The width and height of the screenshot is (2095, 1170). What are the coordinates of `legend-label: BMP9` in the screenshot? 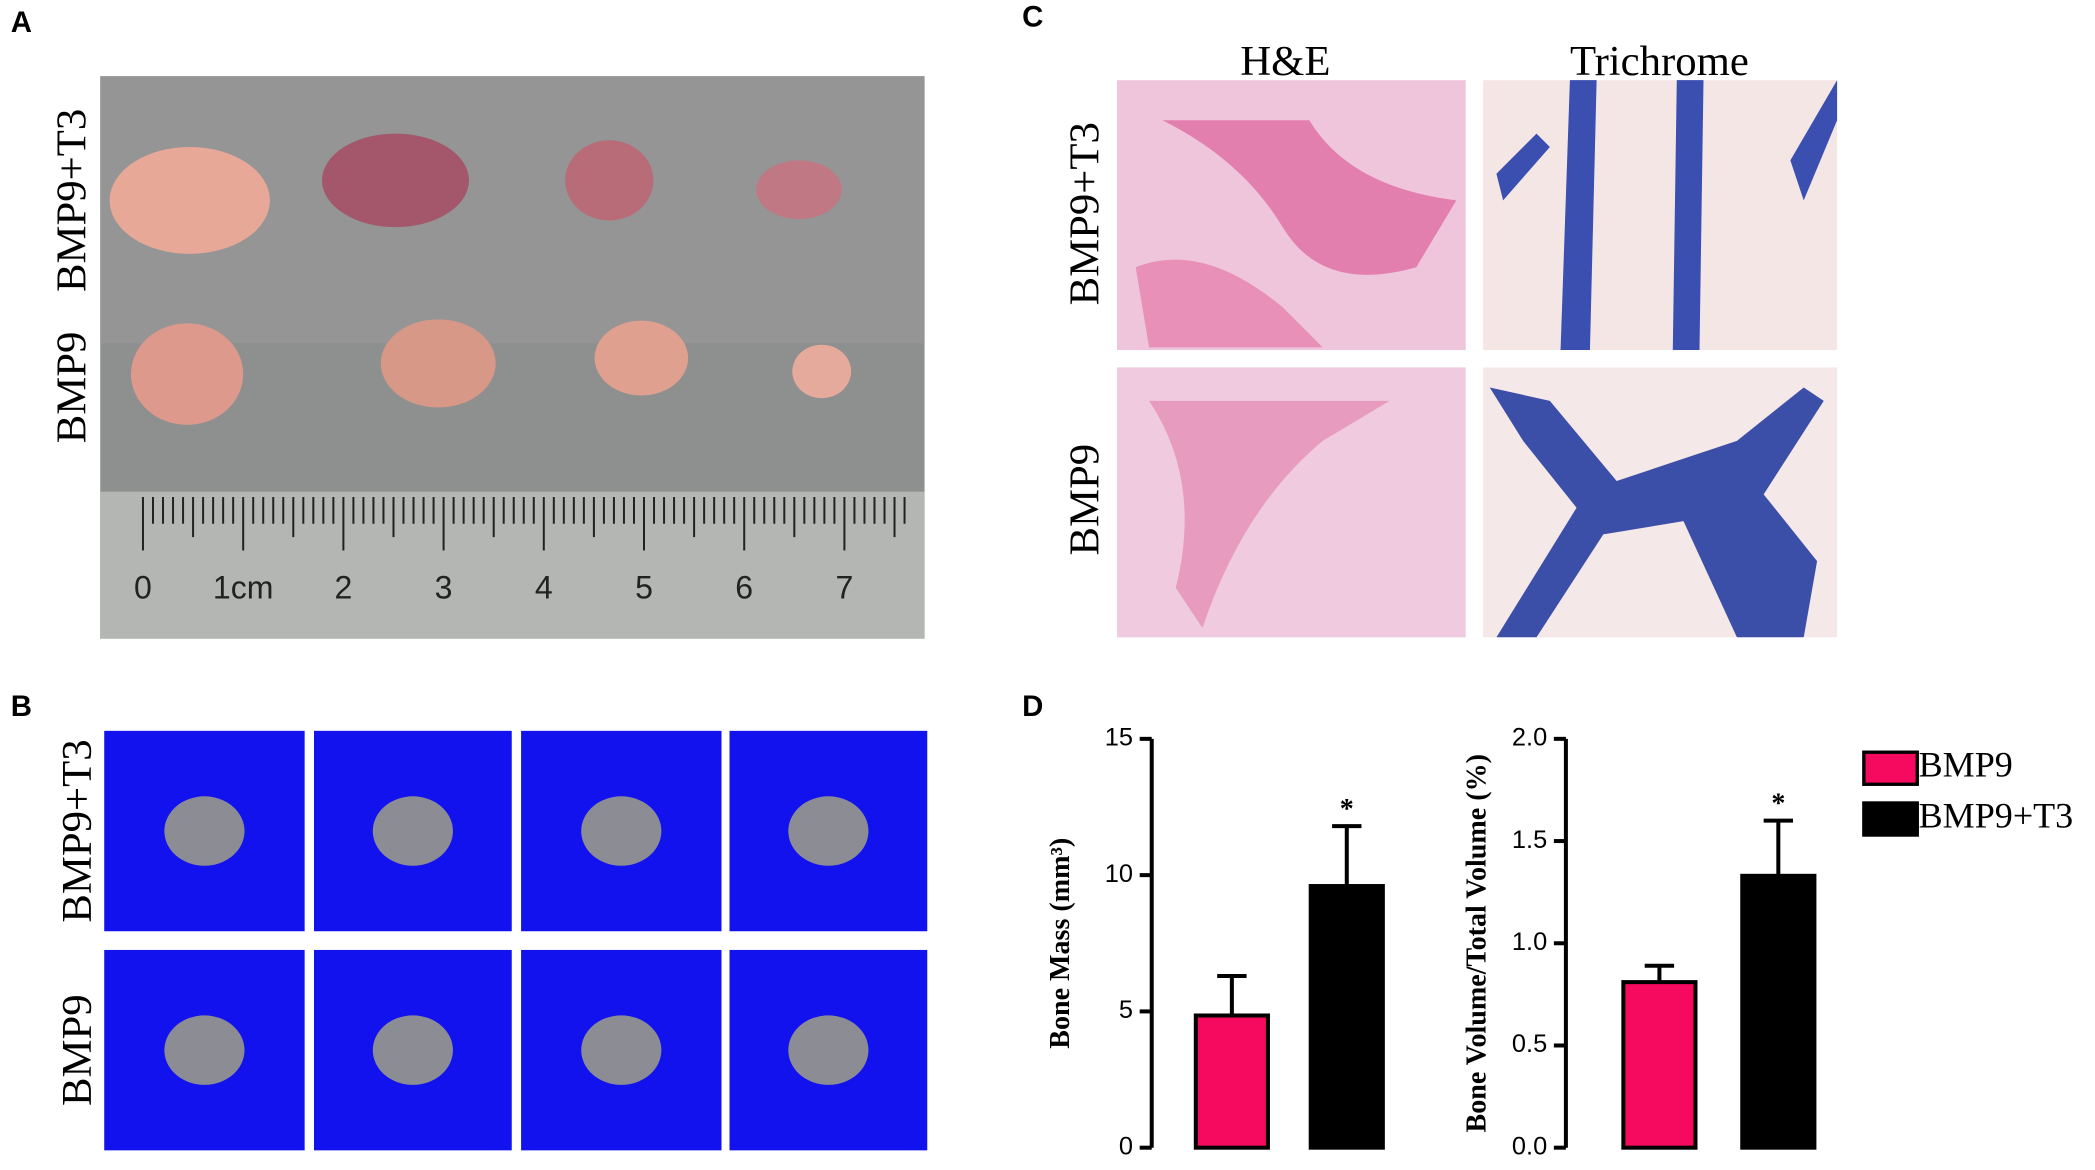 It's located at (1966, 765).